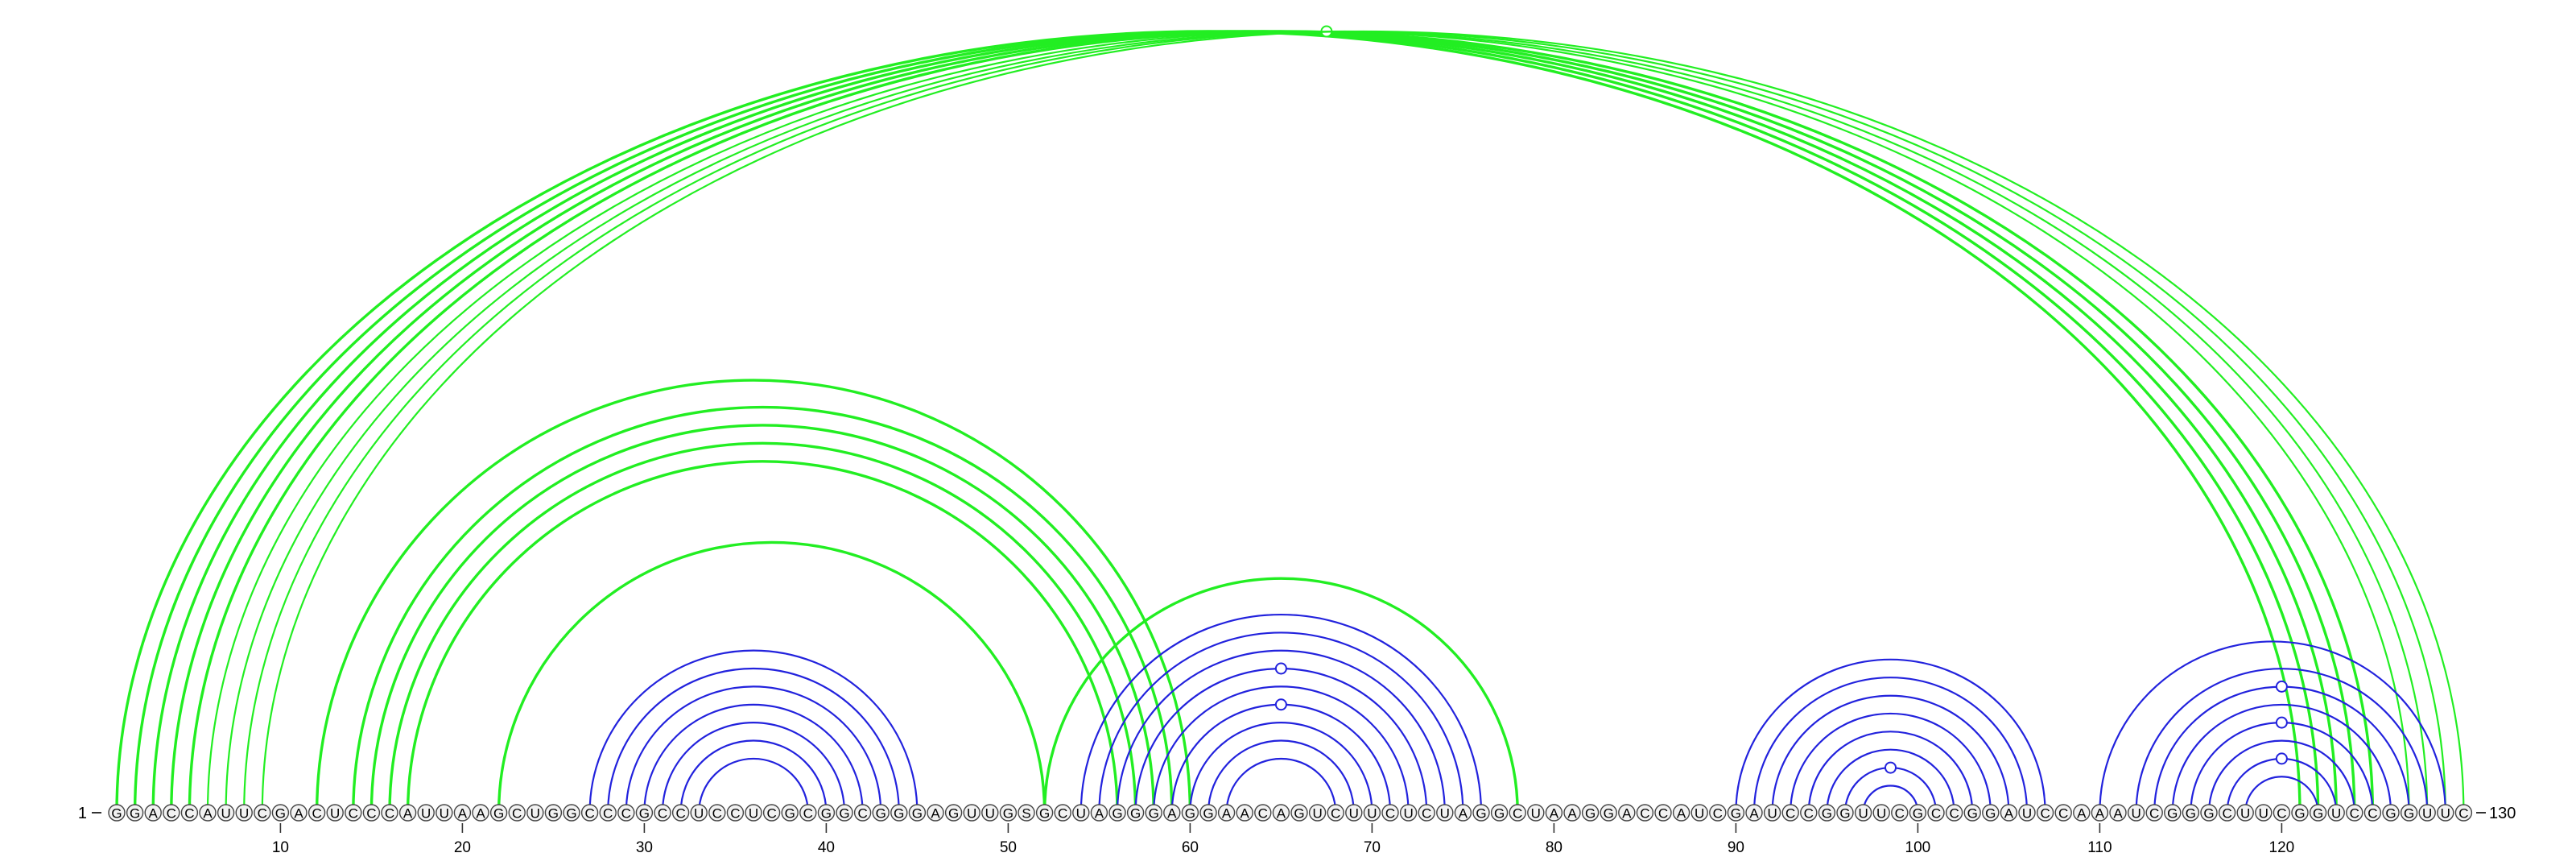  I want to click on nucleotide-20: A, so click(463, 813).